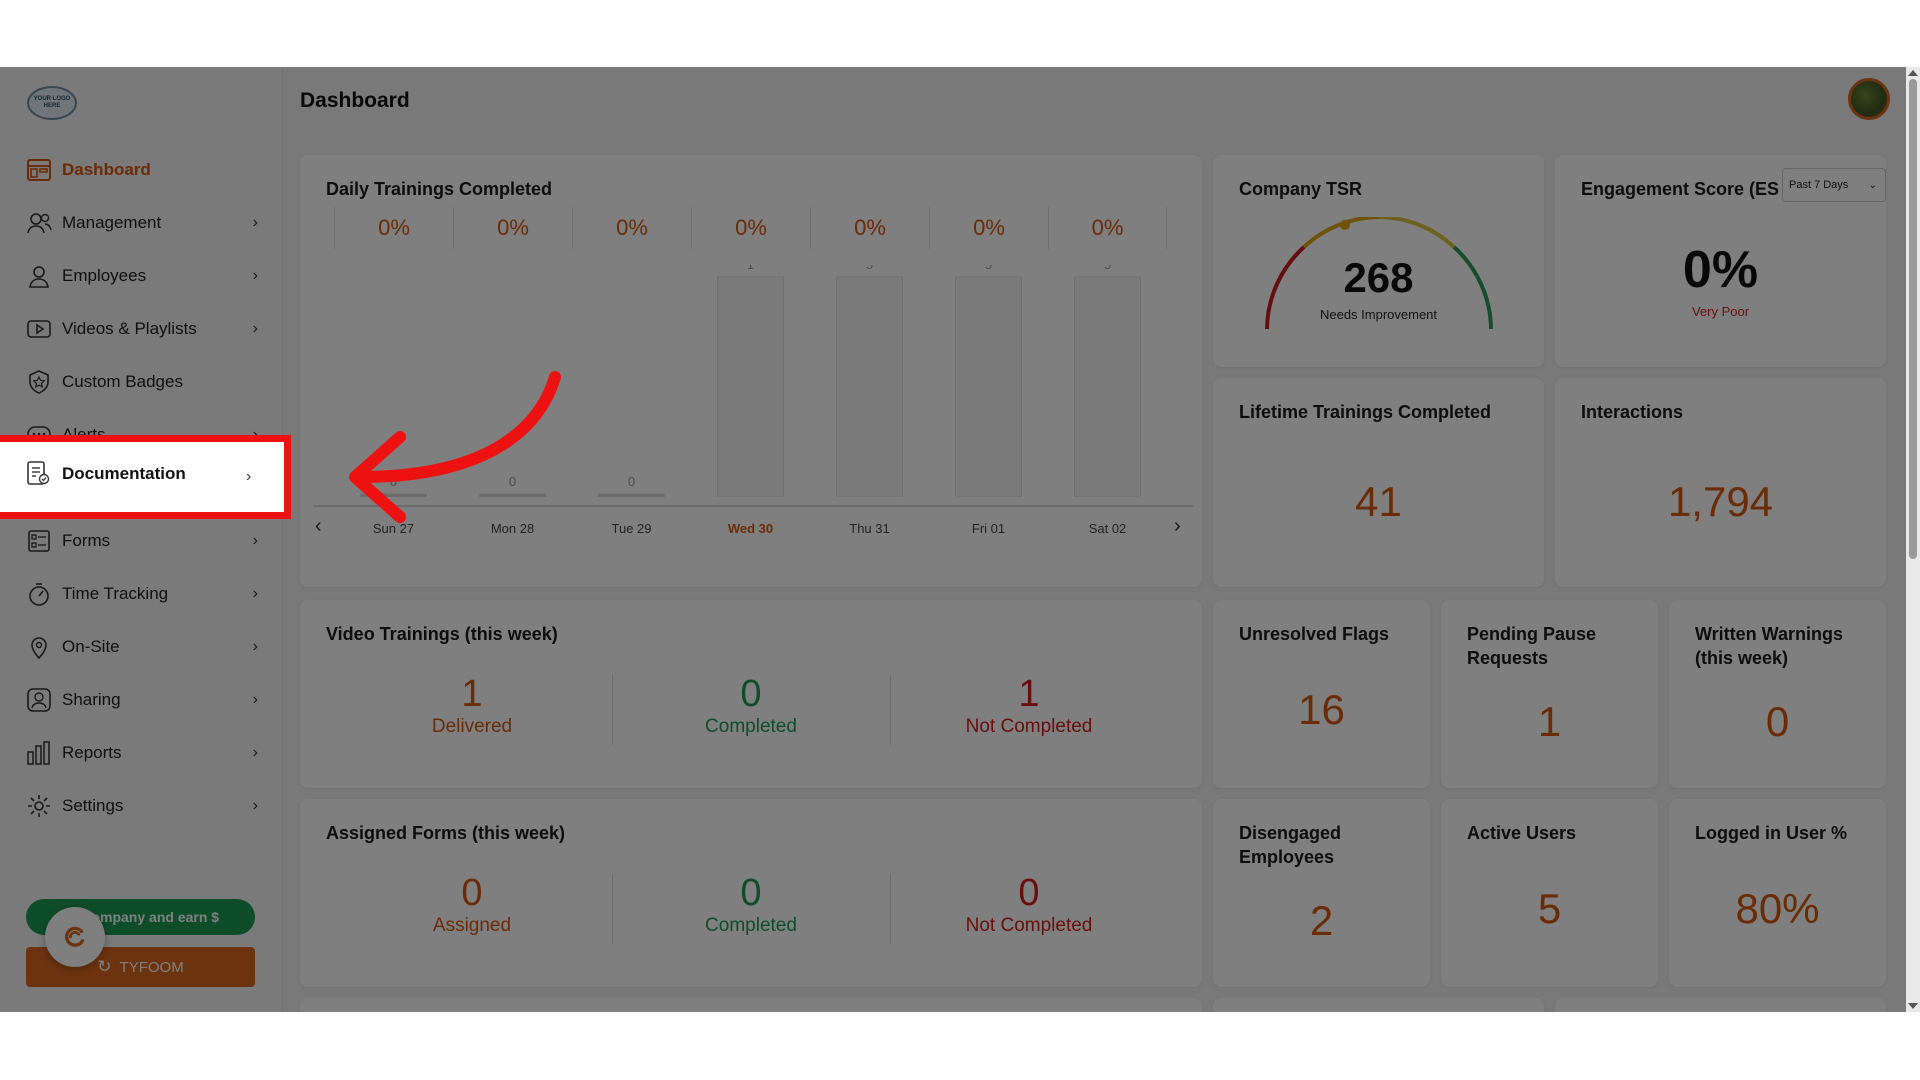  I want to click on scroll-down-icon, so click(1913, 1006).